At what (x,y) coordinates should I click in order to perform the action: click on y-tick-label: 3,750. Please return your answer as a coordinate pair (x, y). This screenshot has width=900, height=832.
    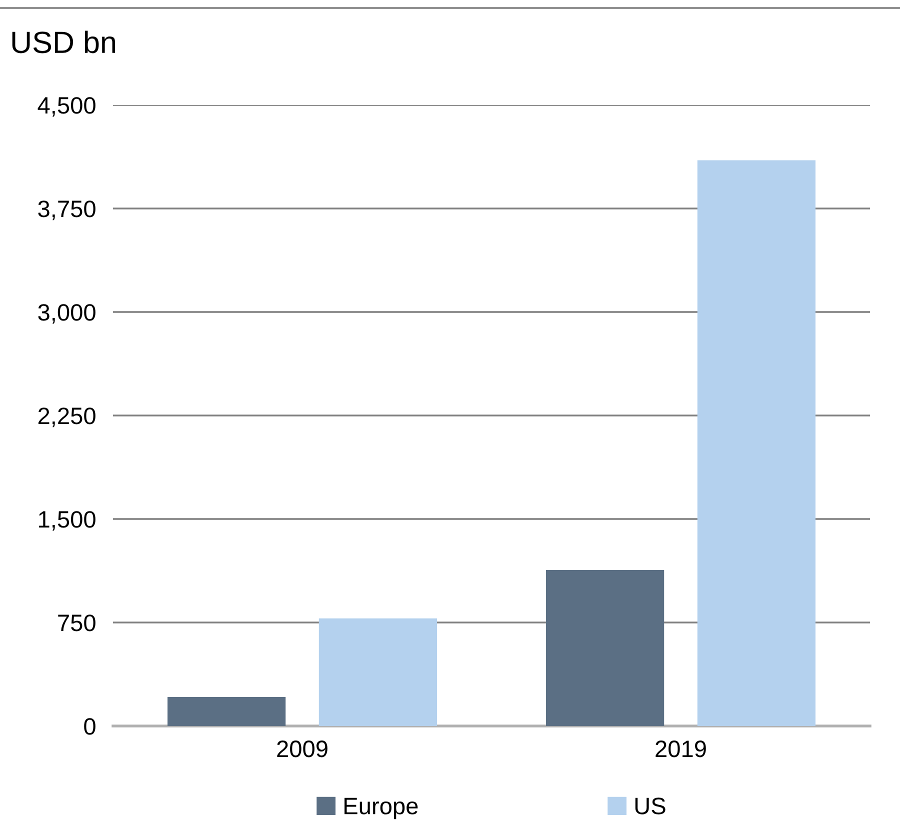
    Looking at the image, I should click on (67, 210).